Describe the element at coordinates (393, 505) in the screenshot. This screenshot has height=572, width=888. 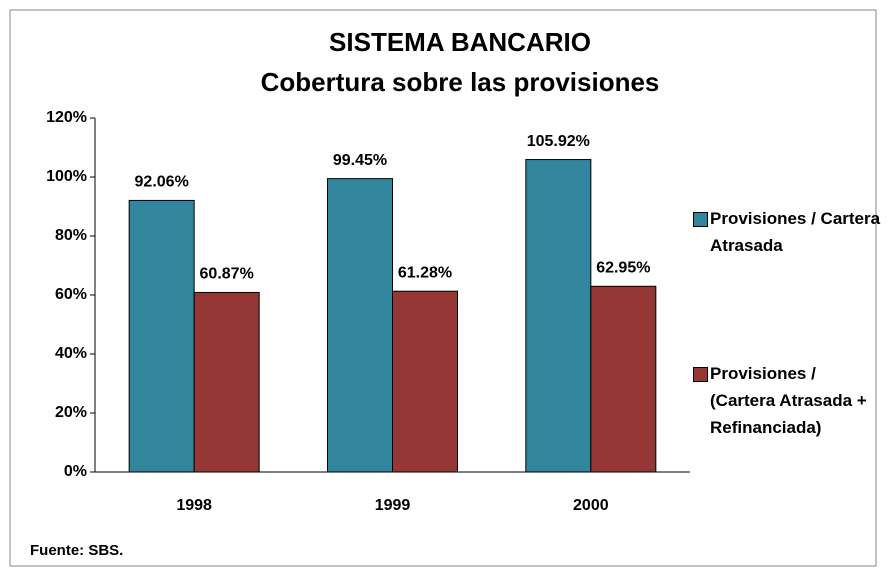
I see `x-tick-label: 1999` at that location.